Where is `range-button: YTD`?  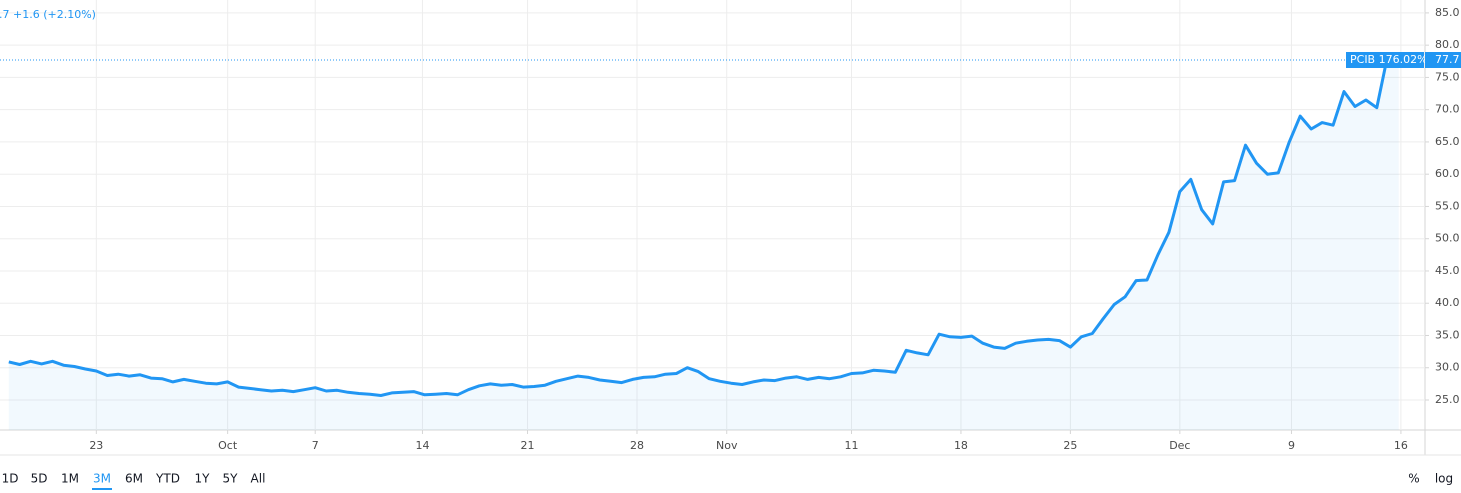
range-button: YTD is located at coordinates (167, 479).